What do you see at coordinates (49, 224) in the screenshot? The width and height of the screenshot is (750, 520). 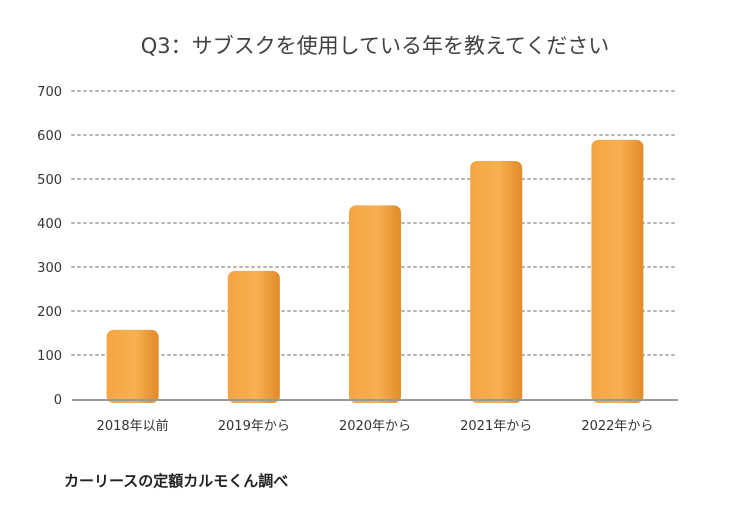 I see `y-tick-label: 400` at bounding box center [49, 224].